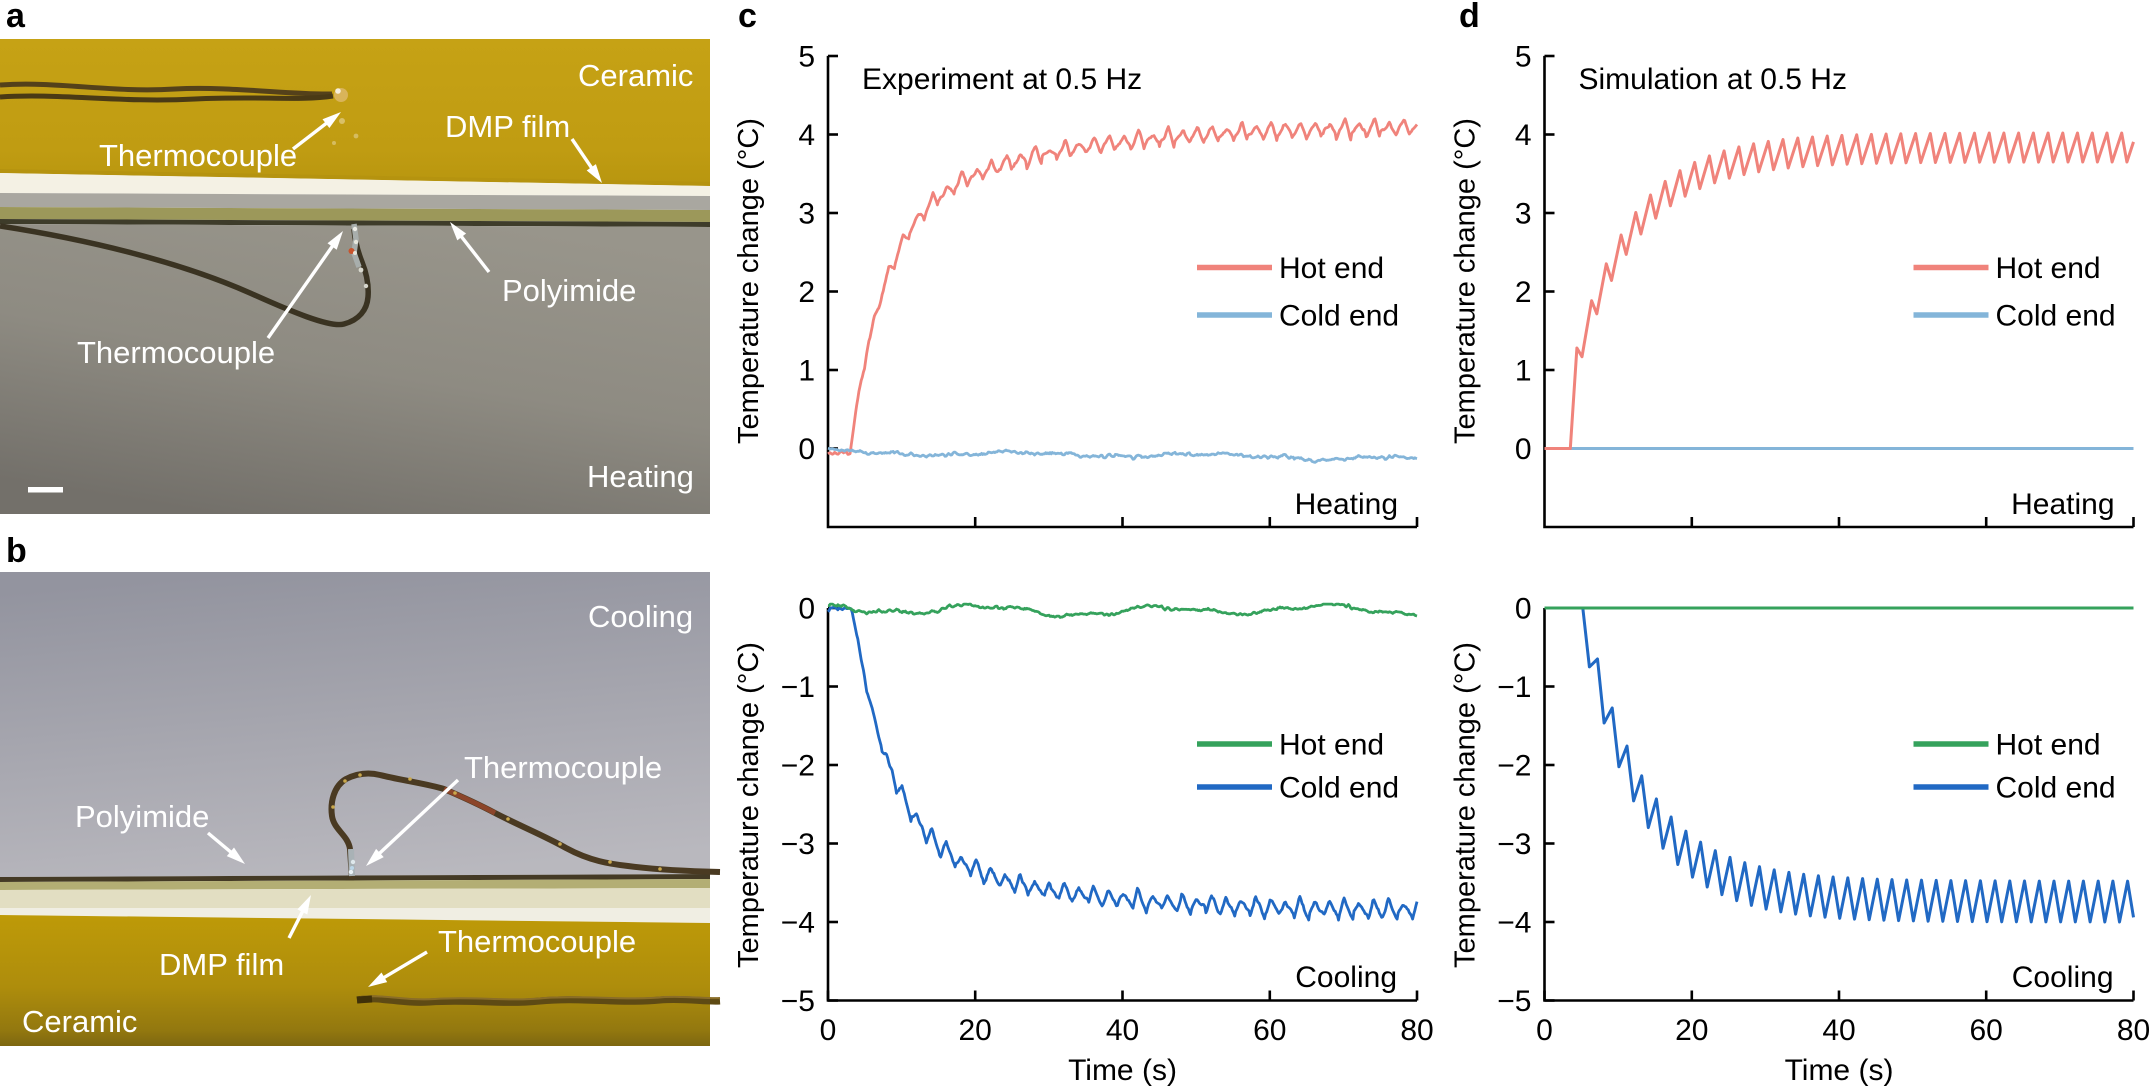 The image size is (2151, 1091). I want to click on svg-text: c, so click(747, 17).